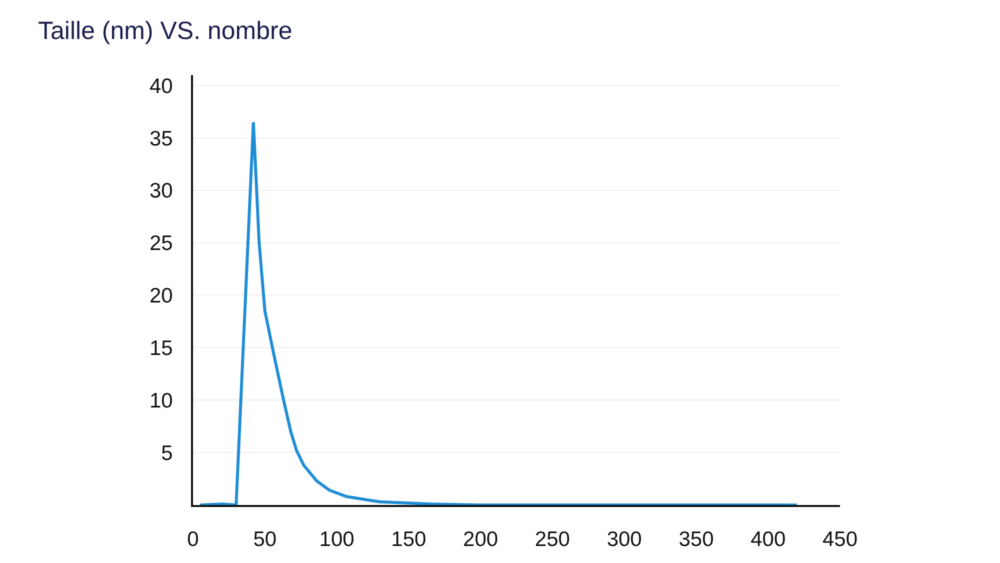  I want to click on y-tick-label: 15, so click(161, 348).